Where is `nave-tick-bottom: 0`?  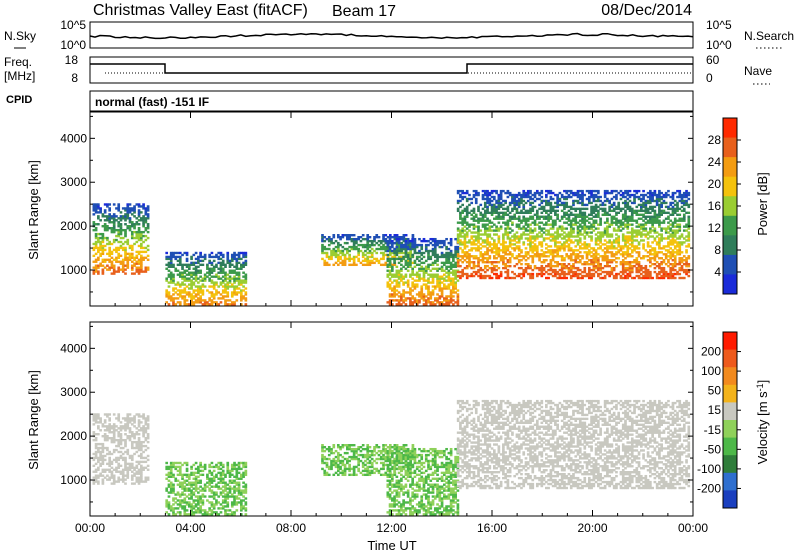 nave-tick-bottom: 0 is located at coordinates (709, 78).